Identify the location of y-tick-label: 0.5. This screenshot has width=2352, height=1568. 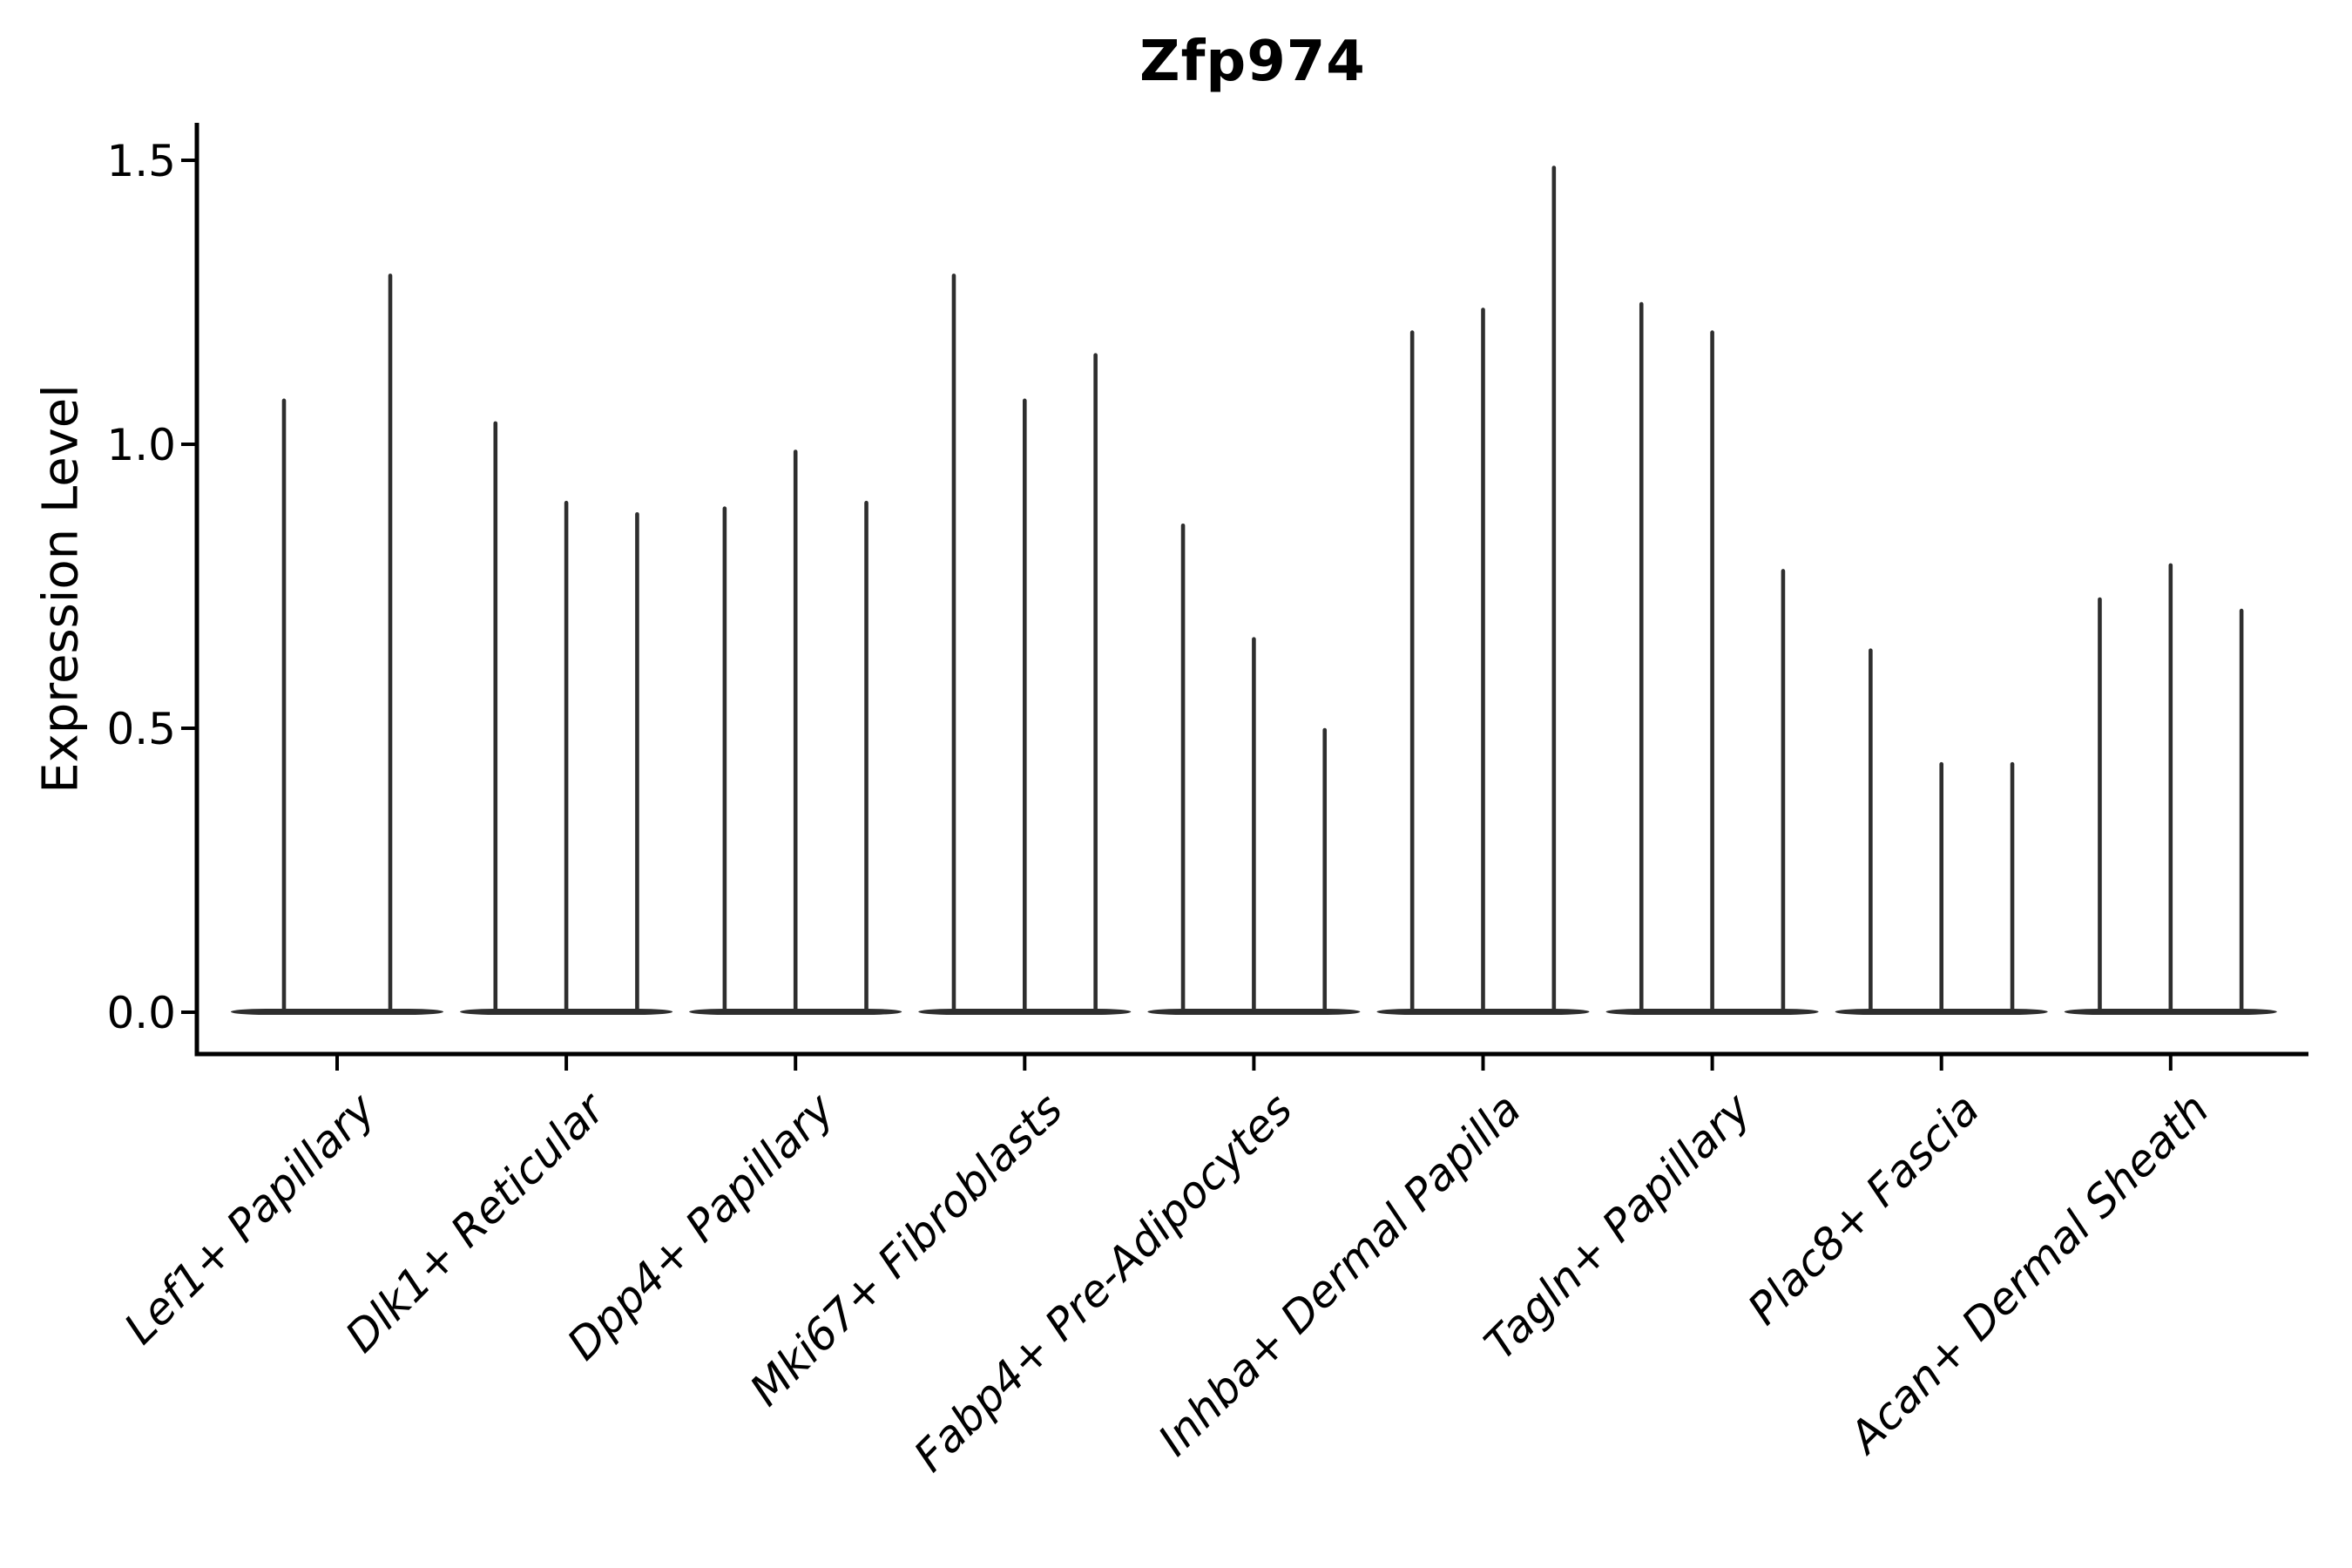
(141, 729).